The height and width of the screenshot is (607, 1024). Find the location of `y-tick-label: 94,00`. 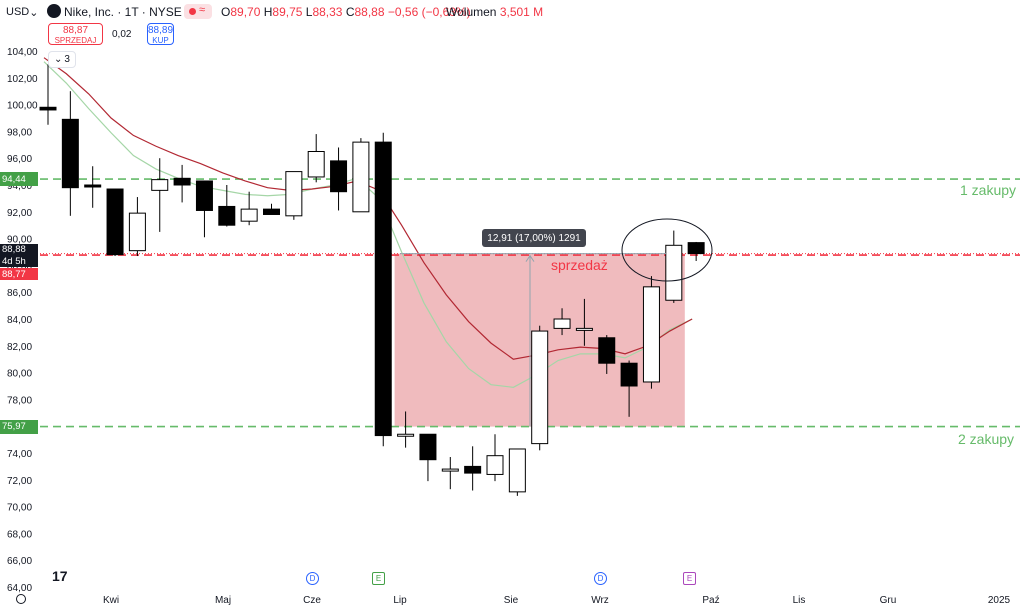

y-tick-label: 94,00 is located at coordinates (19, 186).